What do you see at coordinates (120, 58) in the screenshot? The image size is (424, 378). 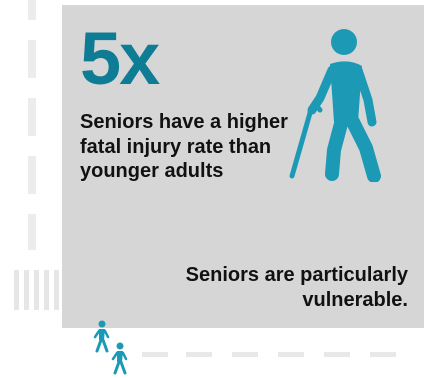 I see `stat-value: 5x` at bounding box center [120, 58].